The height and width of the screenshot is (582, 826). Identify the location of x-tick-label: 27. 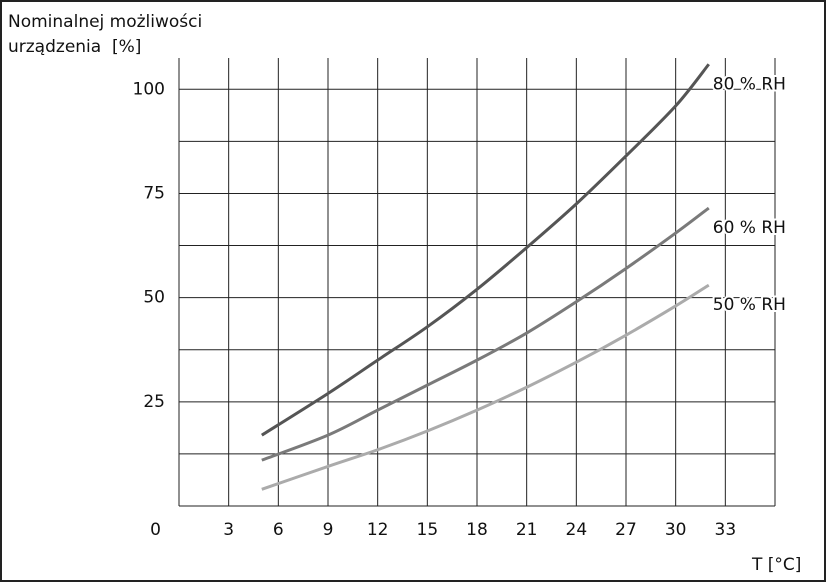
(626, 530).